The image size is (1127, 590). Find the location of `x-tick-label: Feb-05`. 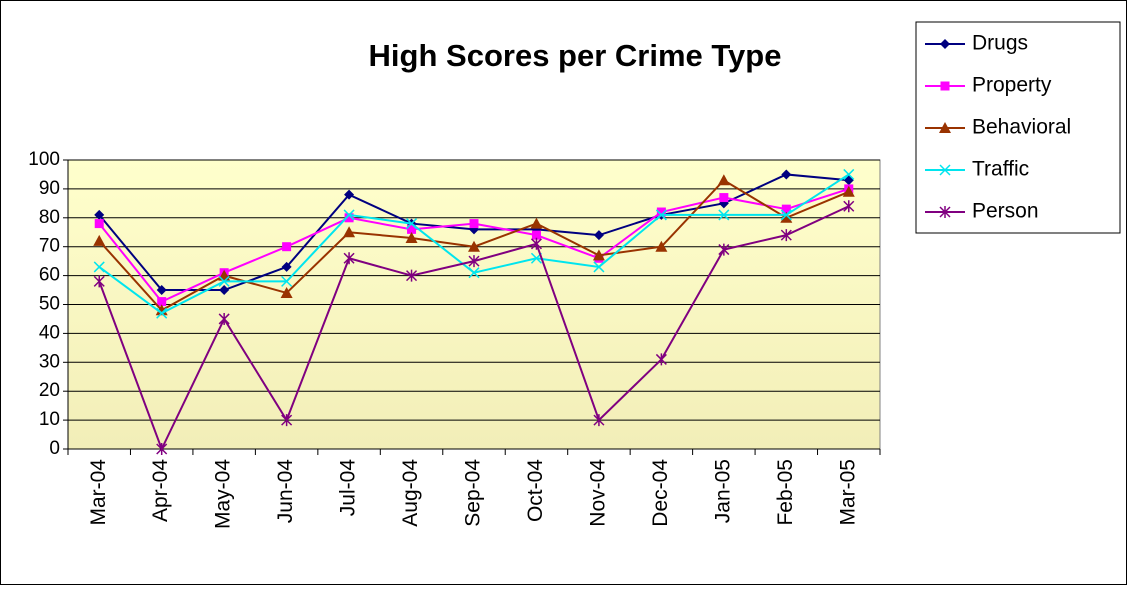

x-tick-label: Feb-05 is located at coordinates (785, 492).